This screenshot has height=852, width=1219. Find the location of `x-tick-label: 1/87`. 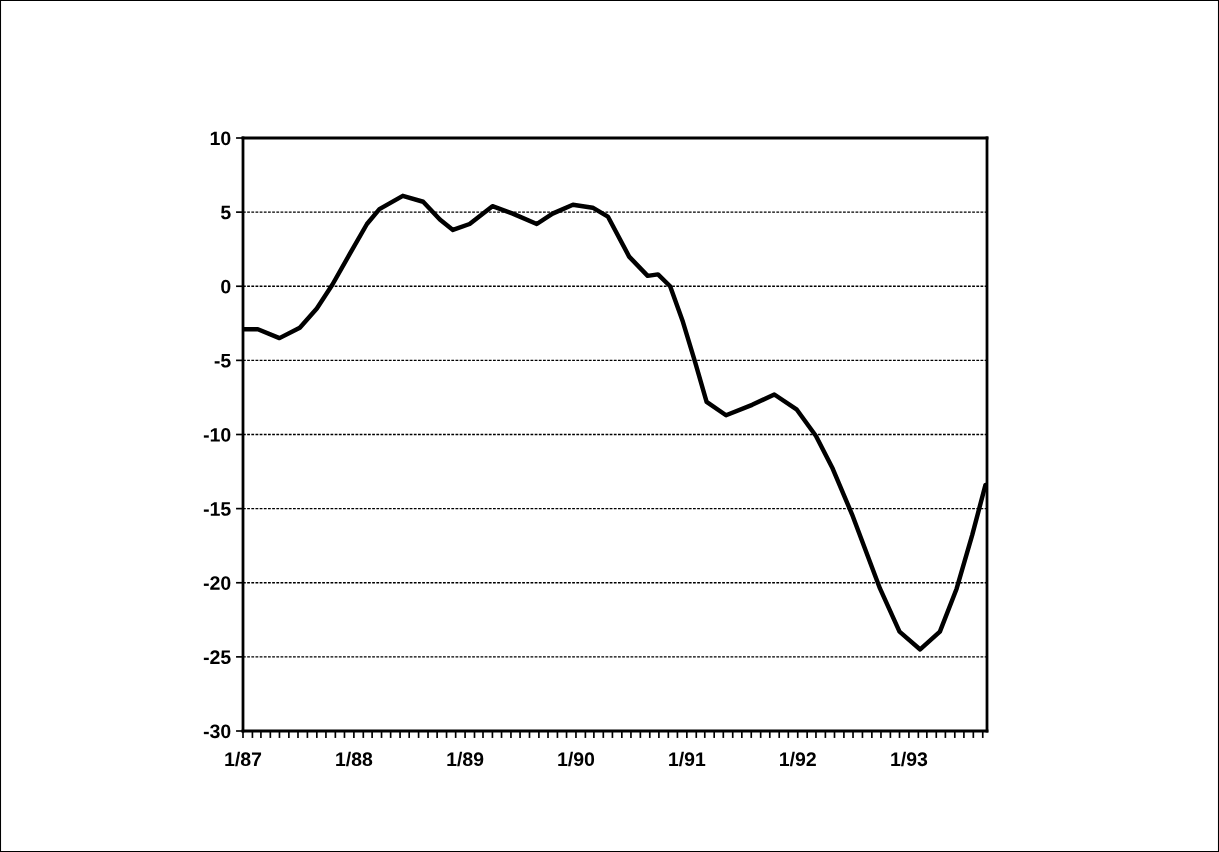

x-tick-label: 1/87 is located at coordinates (243, 759).